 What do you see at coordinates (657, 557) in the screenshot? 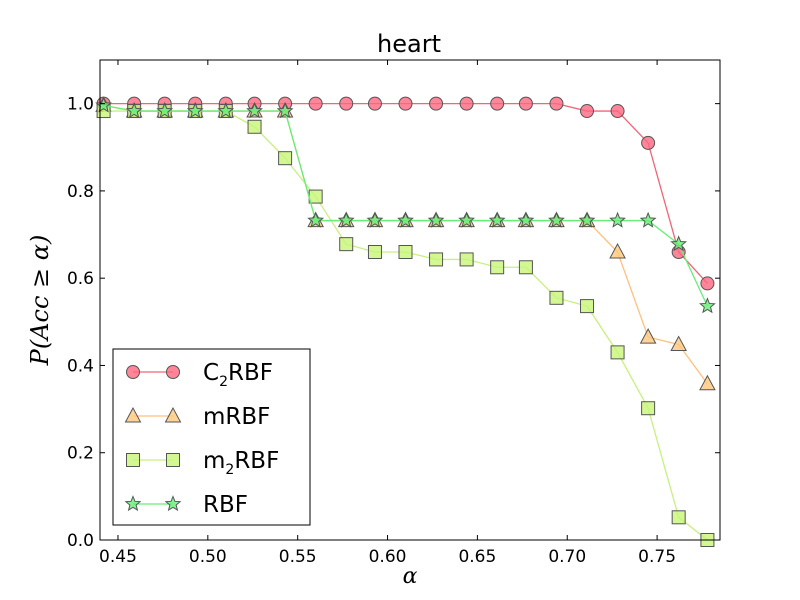
I see `x-tick-label: 0.75` at bounding box center [657, 557].